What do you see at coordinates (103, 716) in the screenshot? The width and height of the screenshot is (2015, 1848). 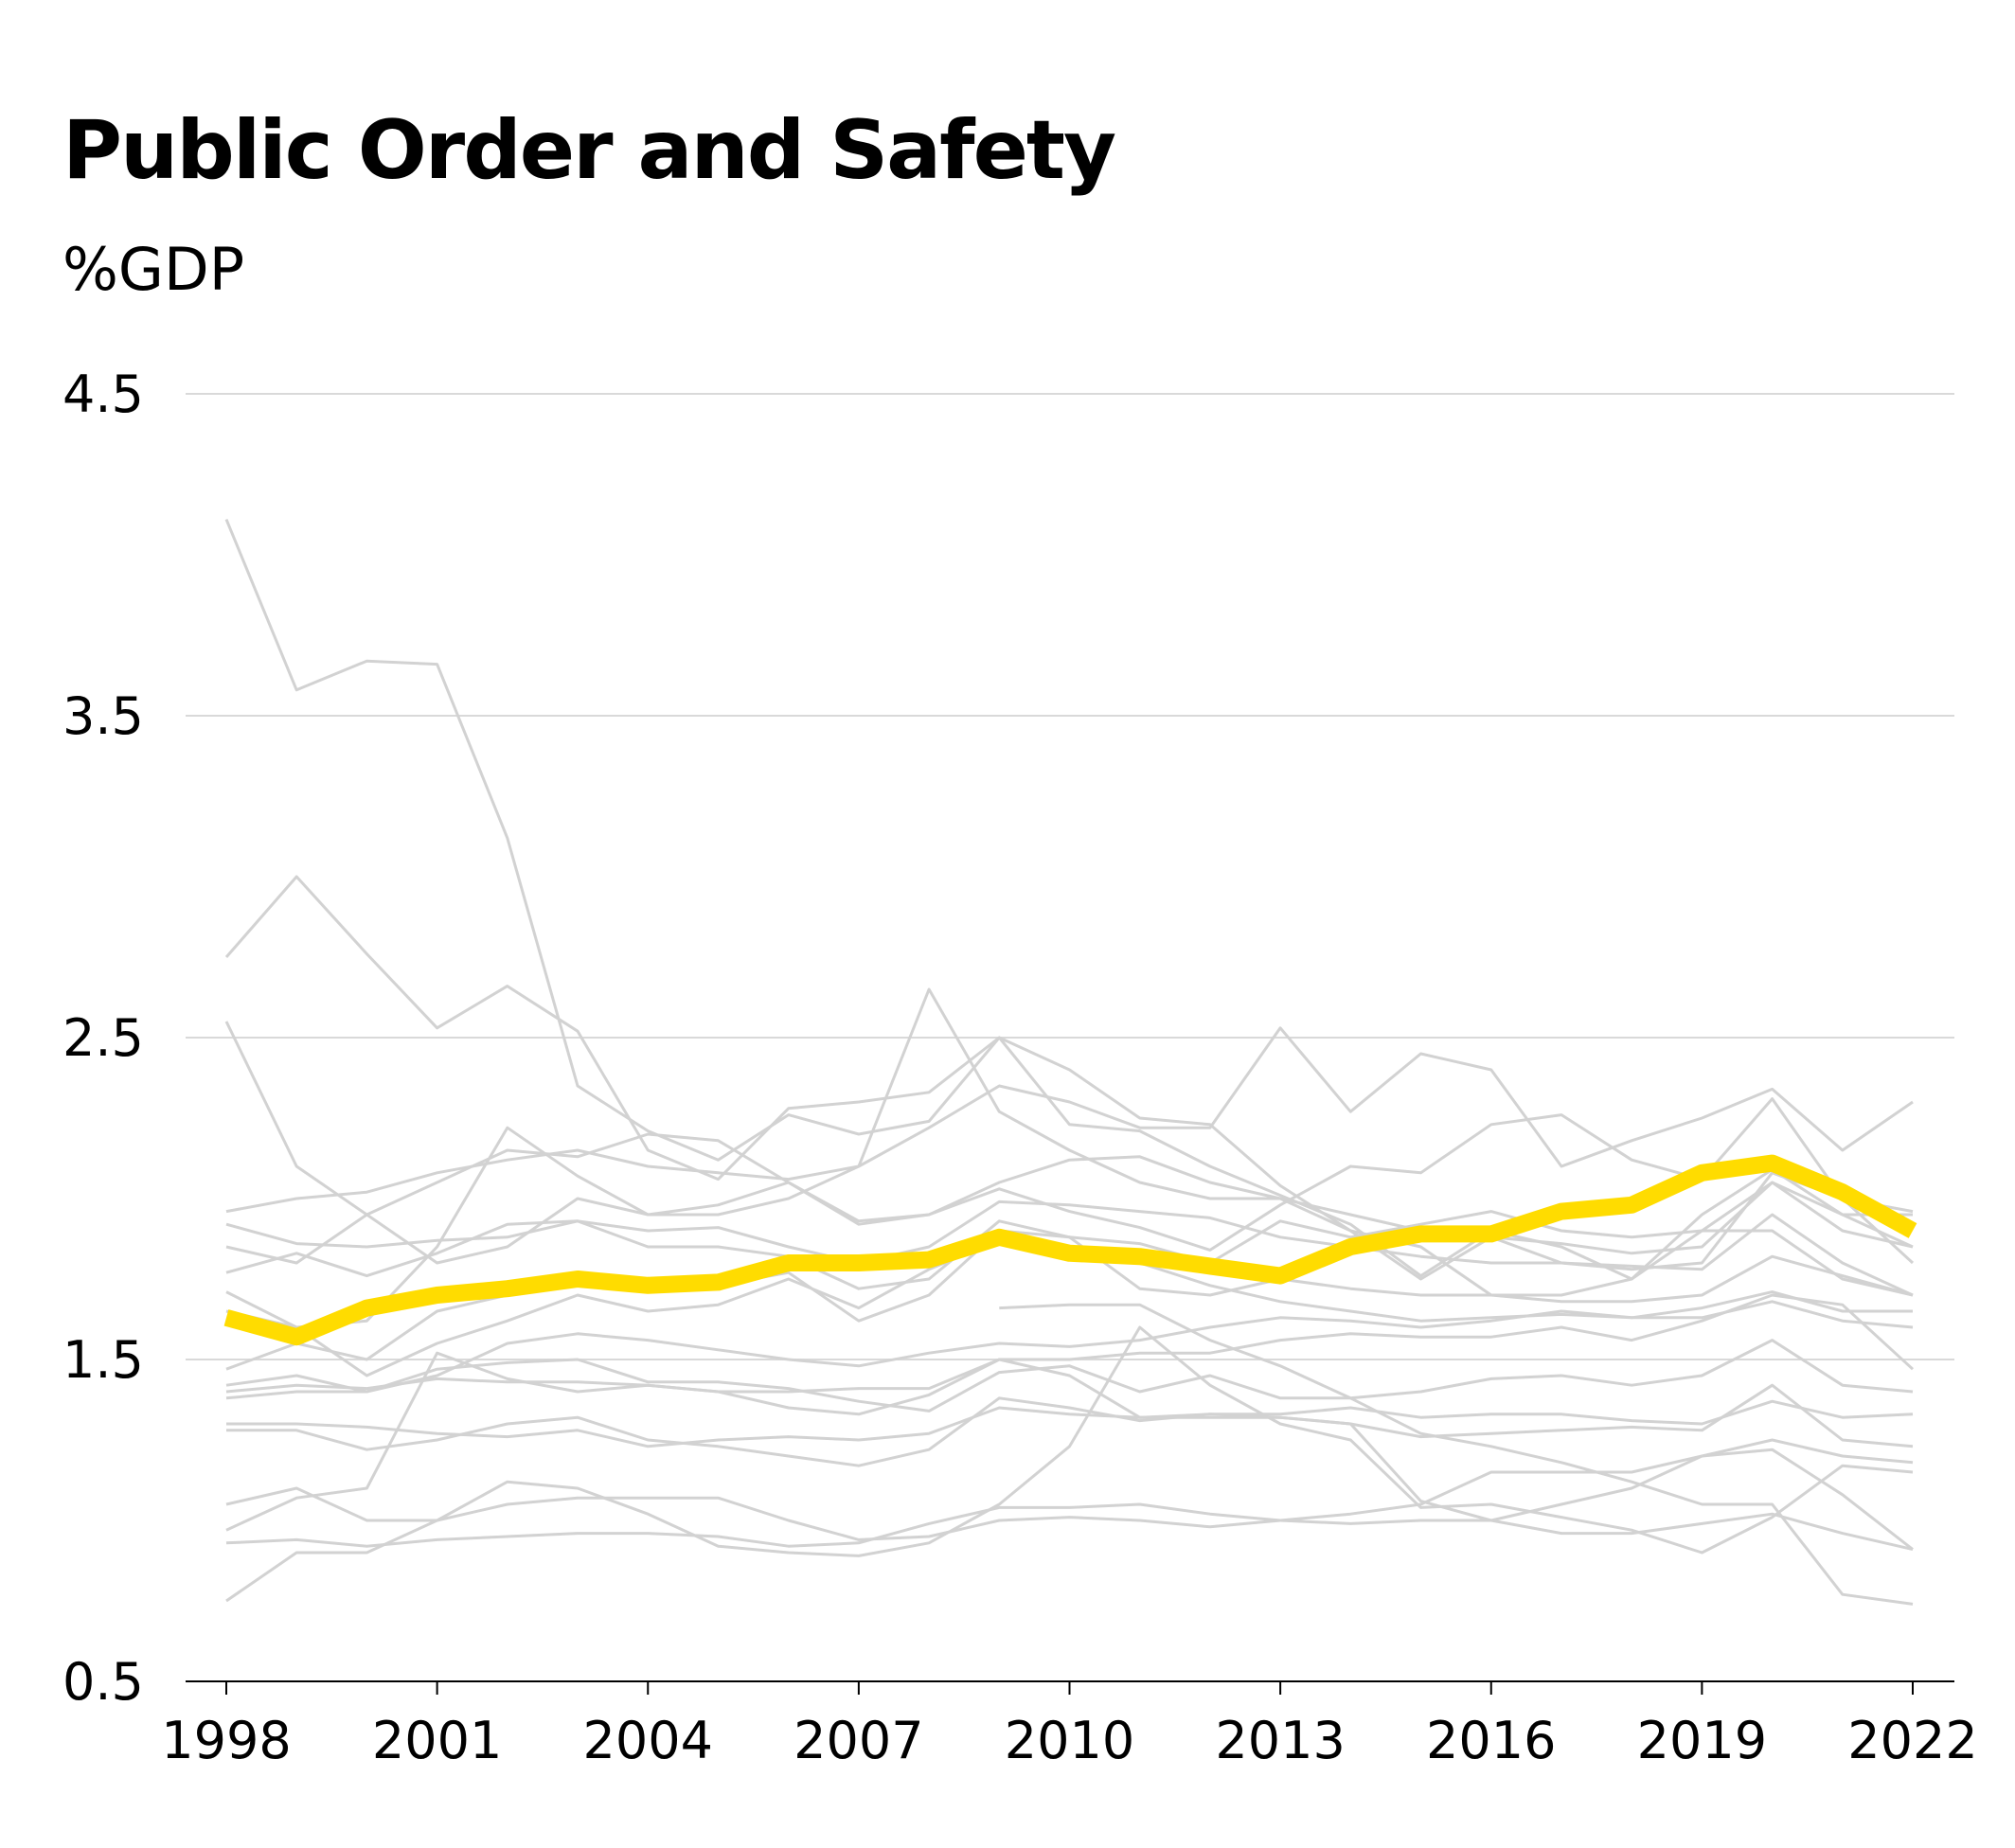 I see `y-tick-label: 3.5` at bounding box center [103, 716].